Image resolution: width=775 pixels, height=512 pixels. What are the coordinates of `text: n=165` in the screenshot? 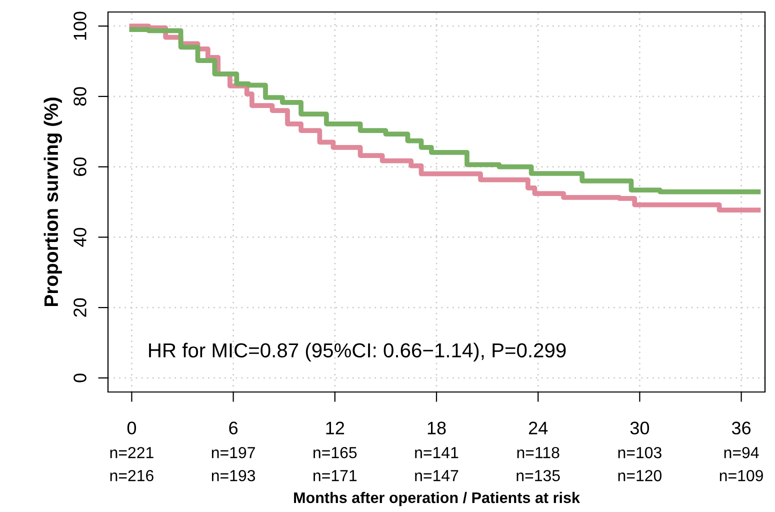 It's located at (335, 452).